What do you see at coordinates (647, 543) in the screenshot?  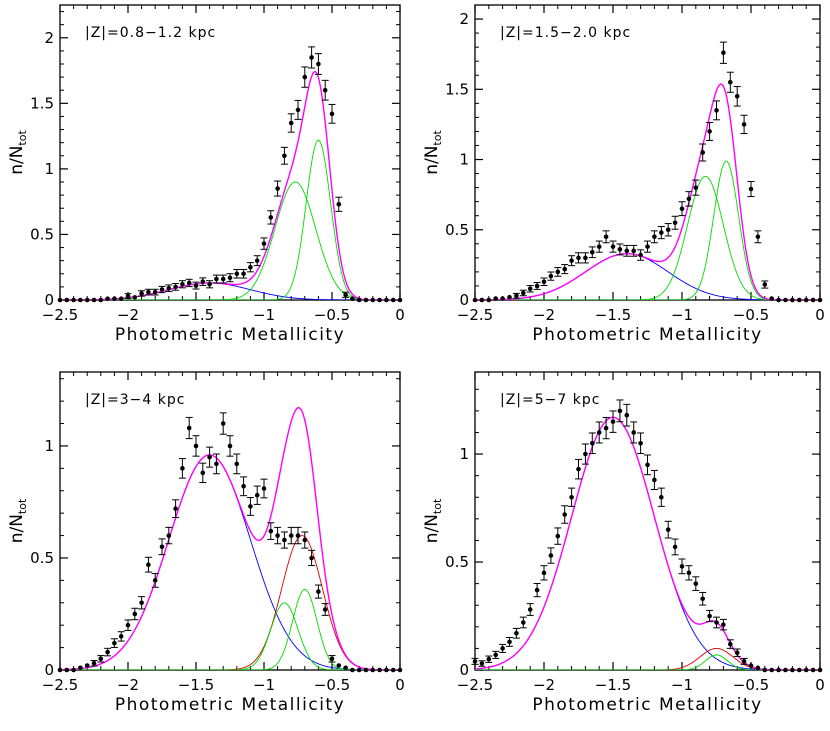 I see `total-fit-curve` at bounding box center [647, 543].